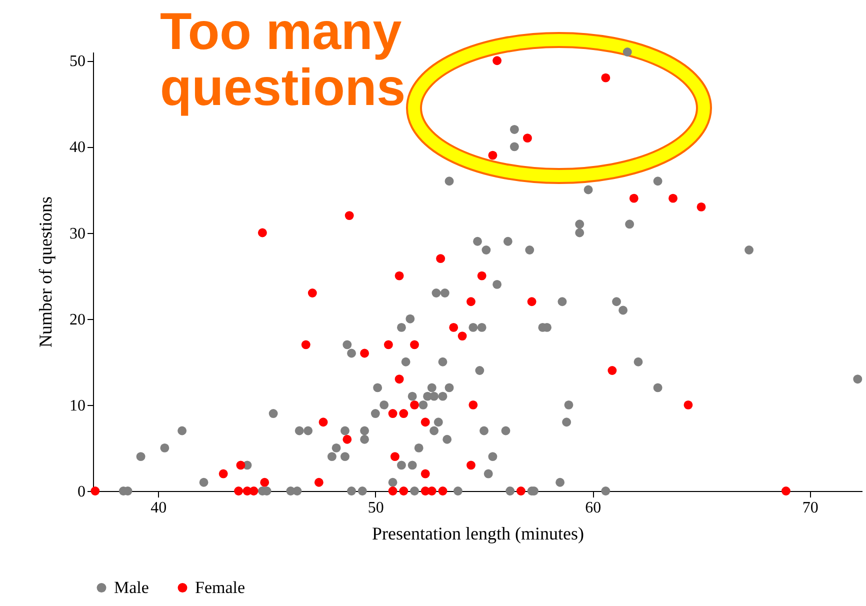 Image resolution: width=866 pixels, height=606 pixels. I want to click on y-tick-label: 40, so click(78, 147).